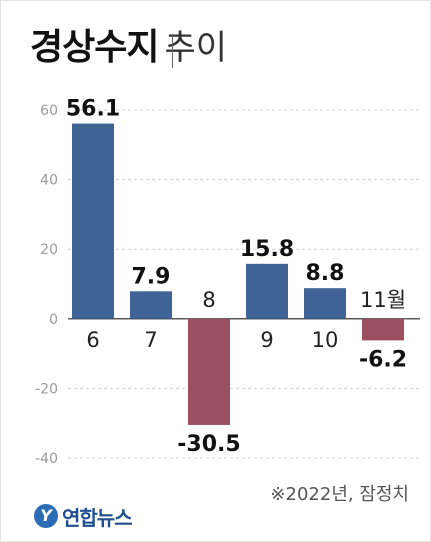 The height and width of the screenshot is (542, 431). I want to click on x-tick-label: 7, so click(150, 340).